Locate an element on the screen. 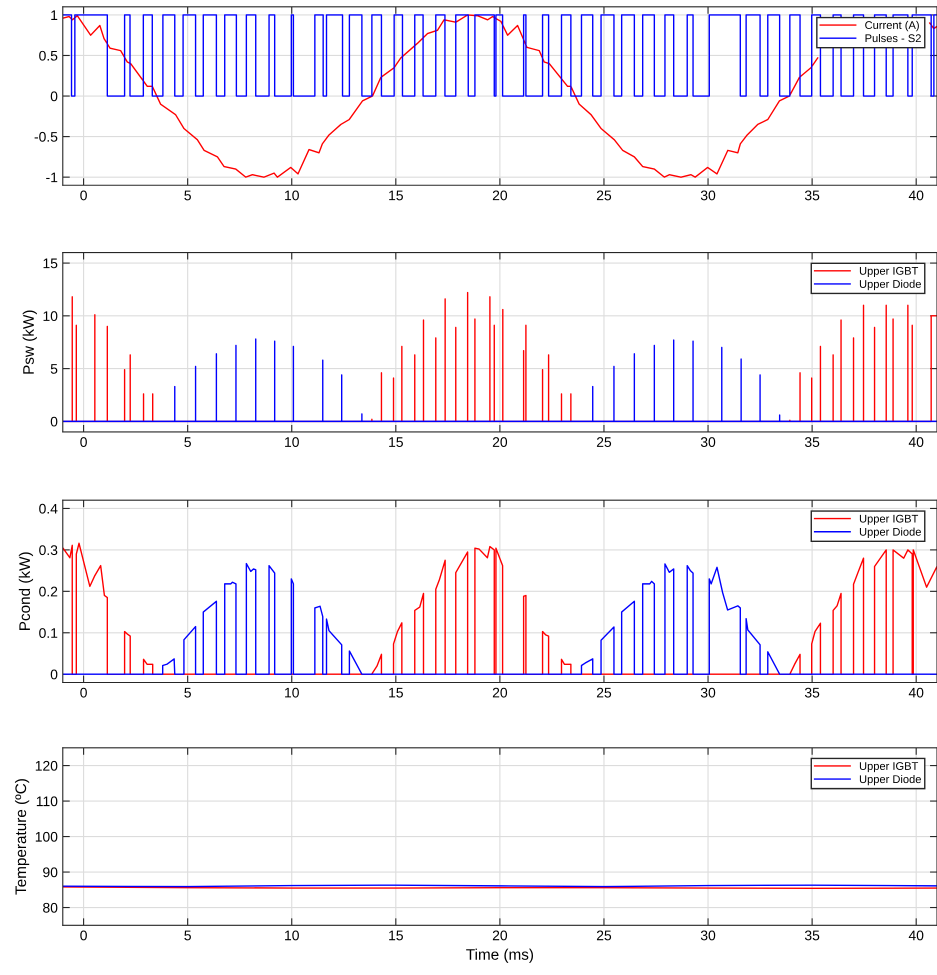 The image size is (937, 975). y-tick-label: 110 is located at coordinates (47, 801).